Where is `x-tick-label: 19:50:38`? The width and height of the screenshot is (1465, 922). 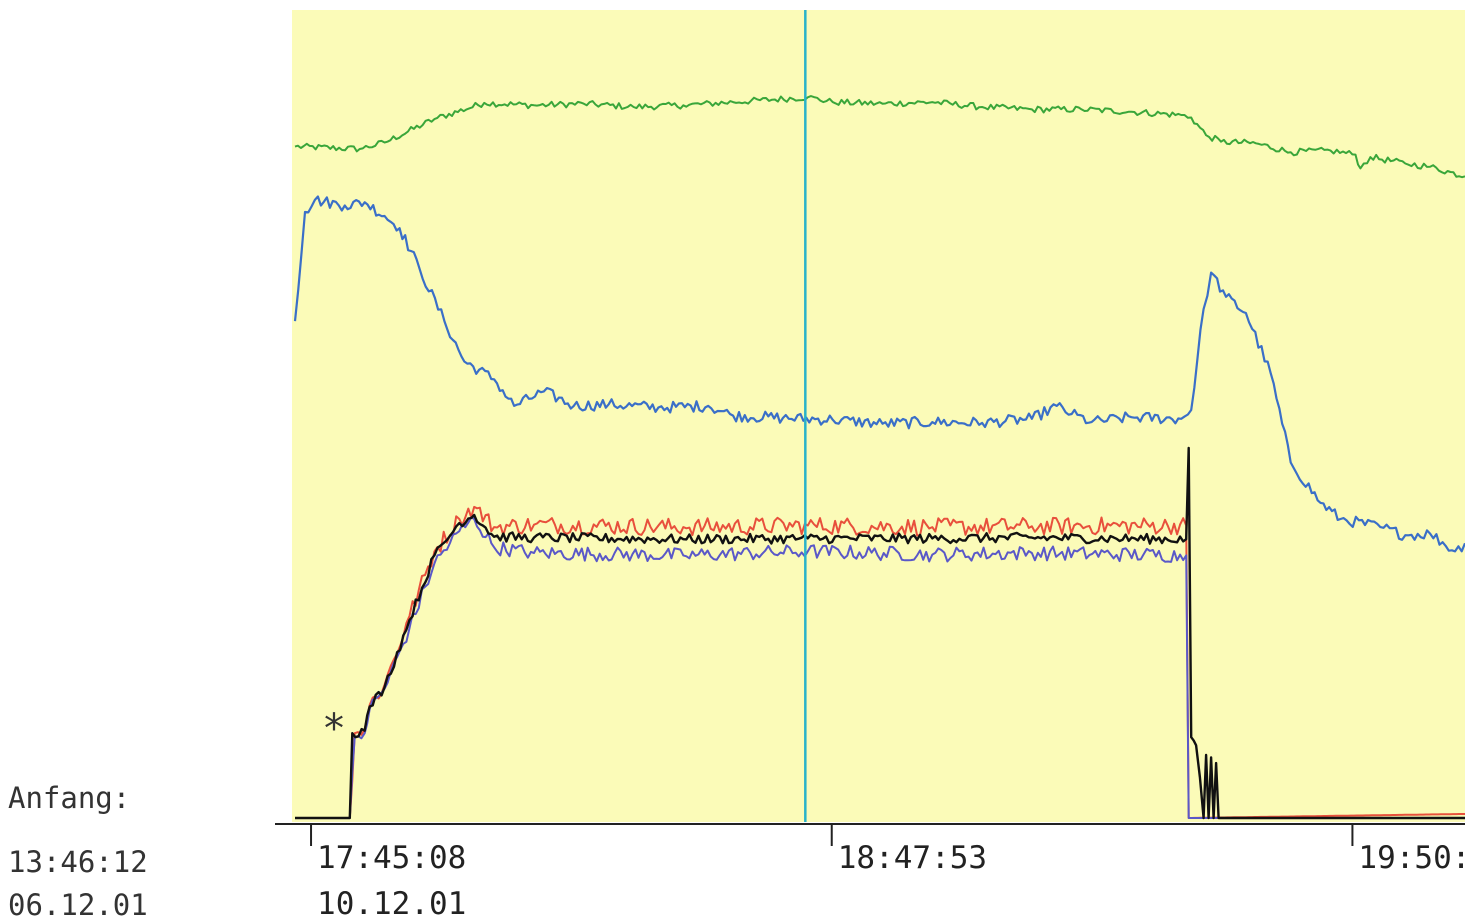 x-tick-label: 19:50:38 is located at coordinates (1411, 858).